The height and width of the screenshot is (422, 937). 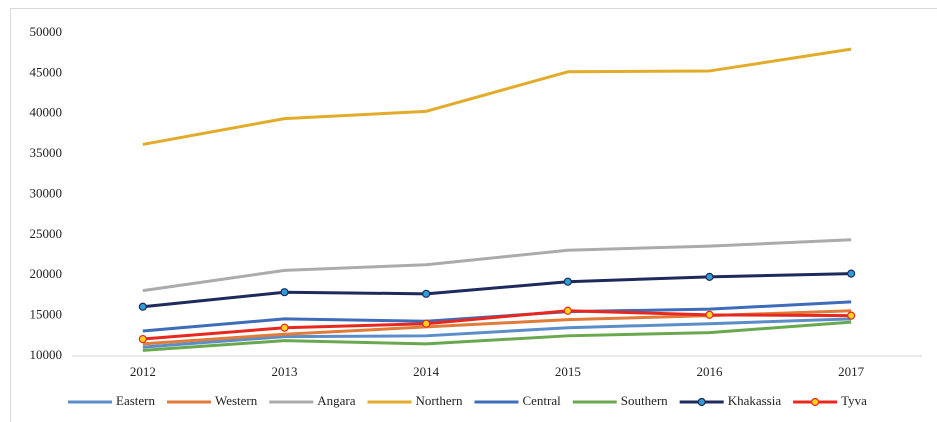 I want to click on x-tick-label: 2012, so click(x=143, y=371).